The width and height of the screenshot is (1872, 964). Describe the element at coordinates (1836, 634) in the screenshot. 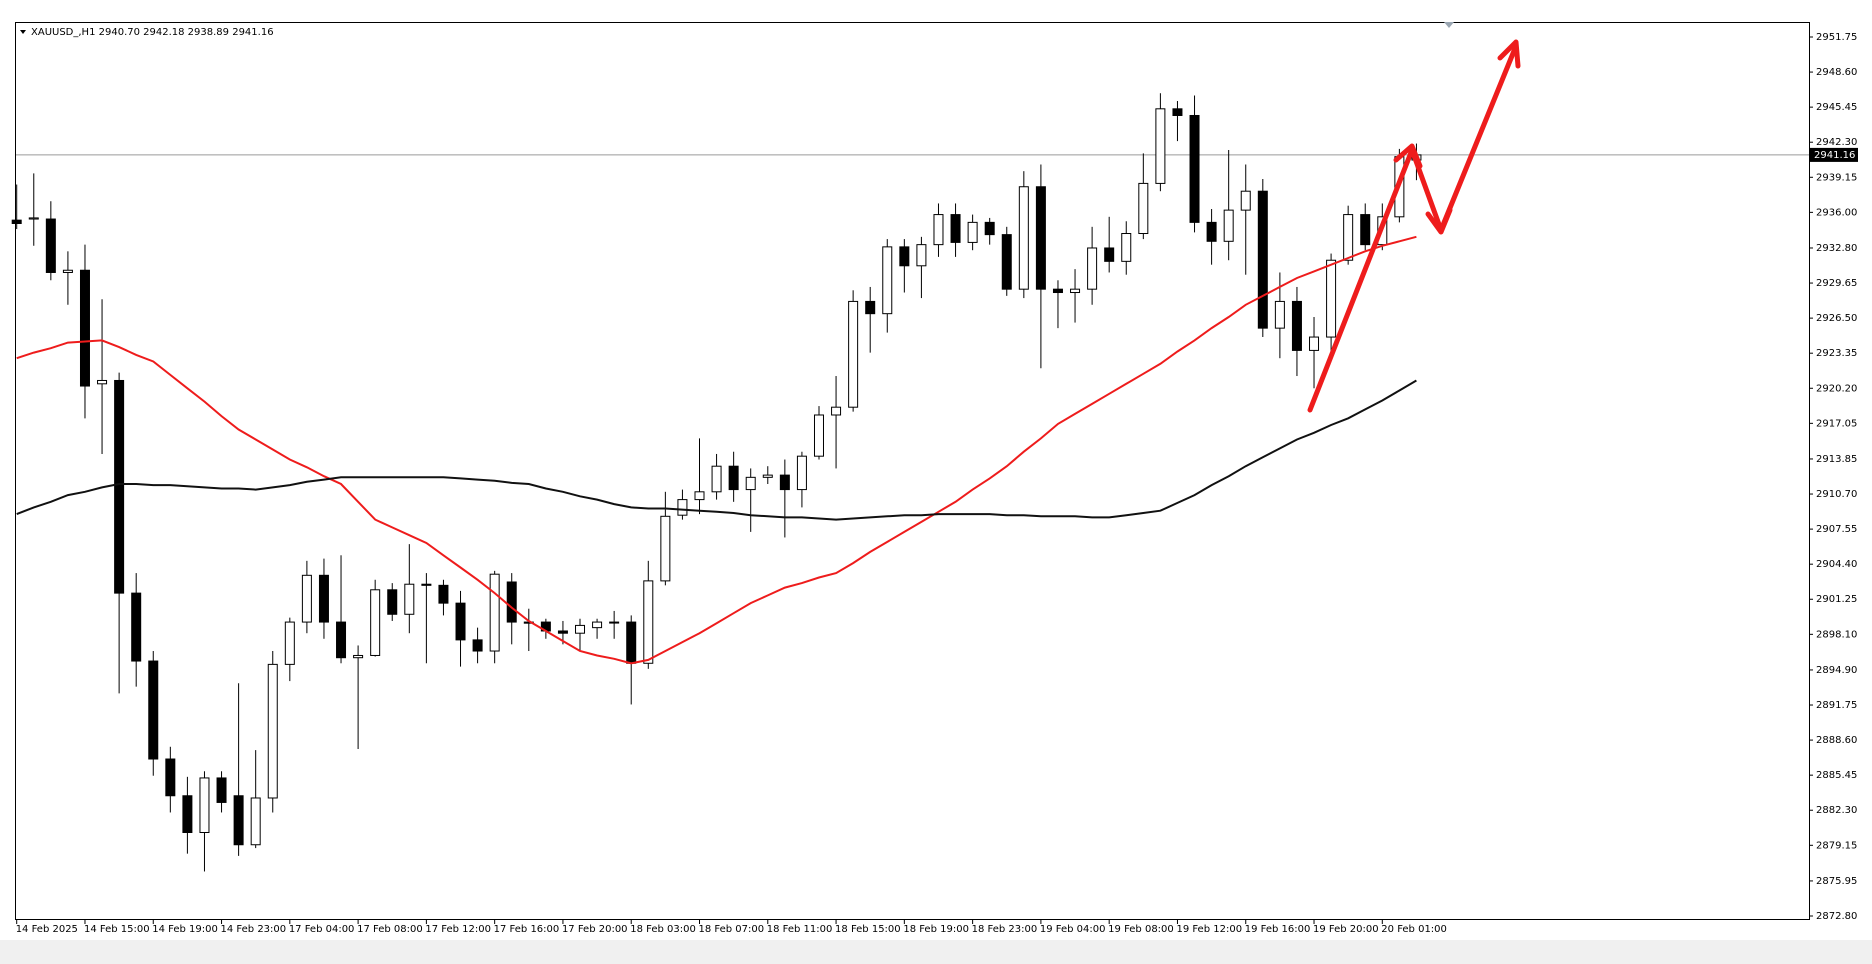

I see `y-tick-label: 2898.10` at that location.